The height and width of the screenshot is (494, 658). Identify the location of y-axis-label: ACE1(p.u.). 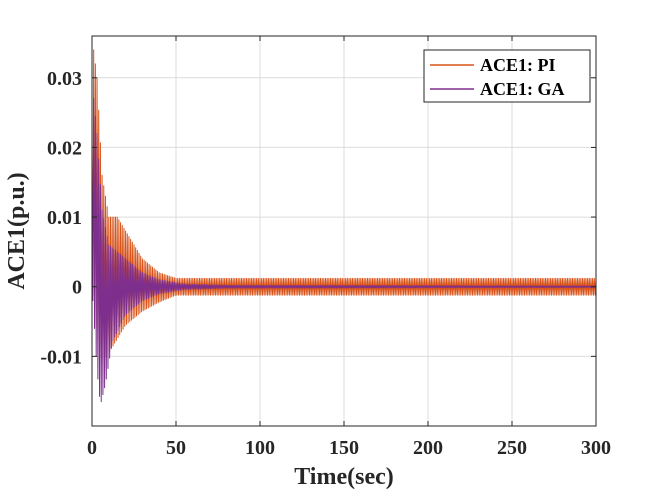
(17, 230).